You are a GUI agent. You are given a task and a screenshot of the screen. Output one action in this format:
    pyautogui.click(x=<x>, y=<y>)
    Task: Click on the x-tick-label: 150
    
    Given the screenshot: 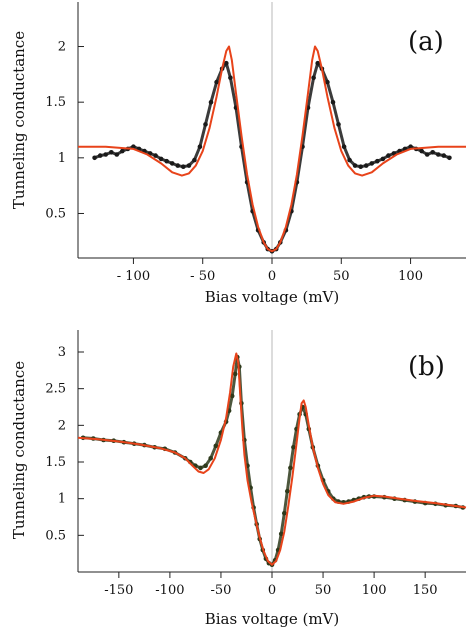 What is the action you would take?
    pyautogui.click(x=425, y=590)
    